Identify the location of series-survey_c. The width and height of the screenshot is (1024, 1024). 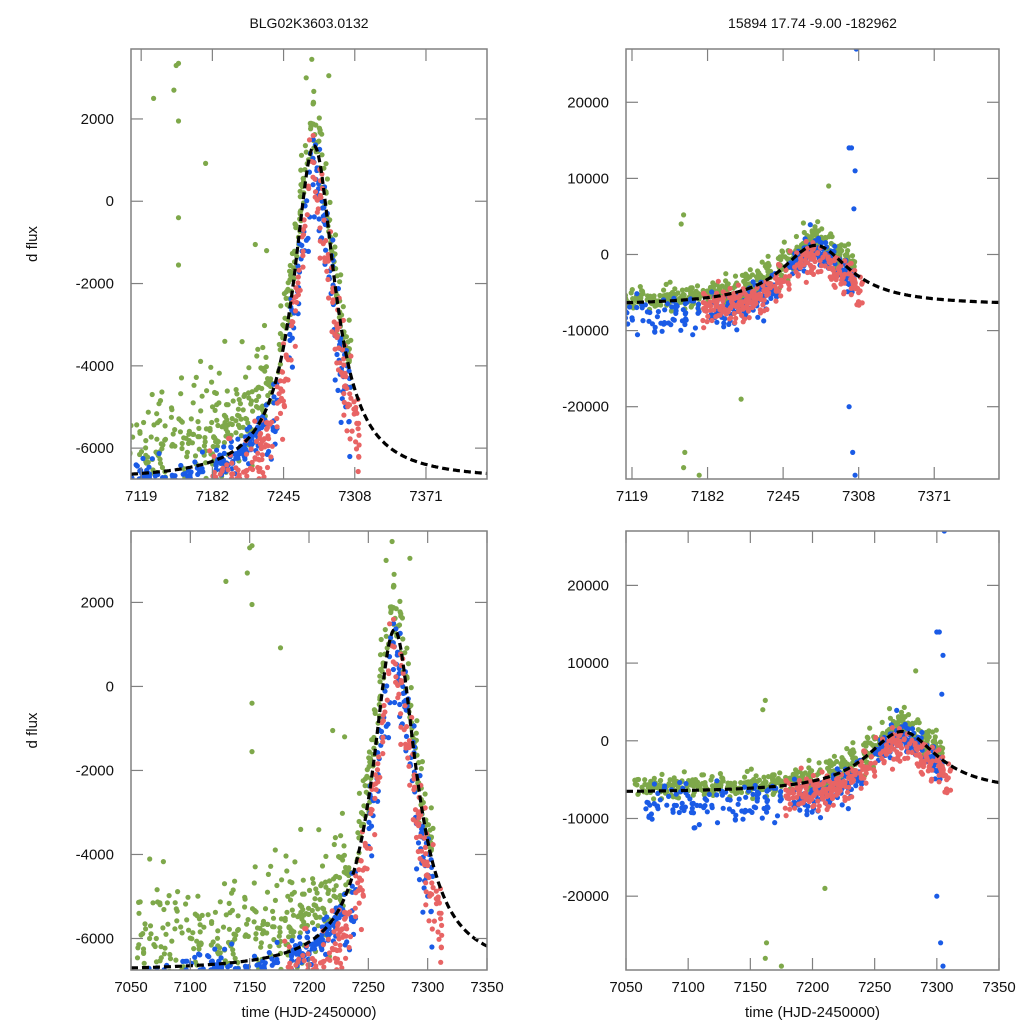
(363, 808).